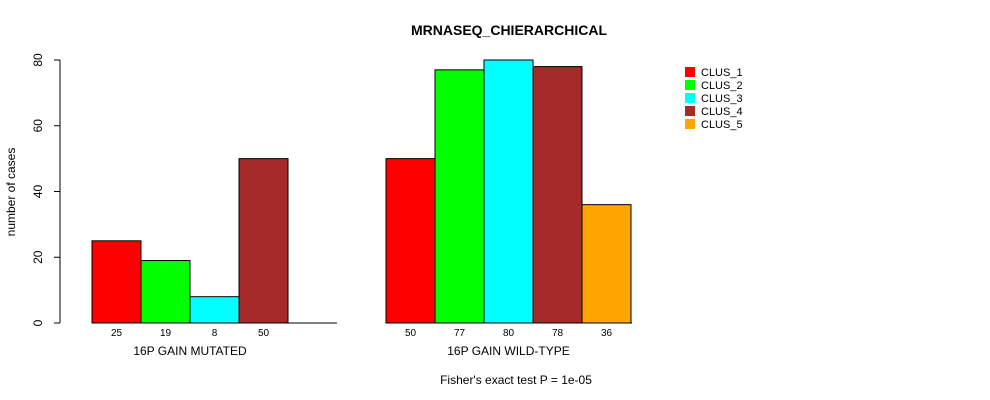 This screenshot has width=990, height=400. Describe the element at coordinates (38, 322) in the screenshot. I see `y-tick-label: 0` at that location.